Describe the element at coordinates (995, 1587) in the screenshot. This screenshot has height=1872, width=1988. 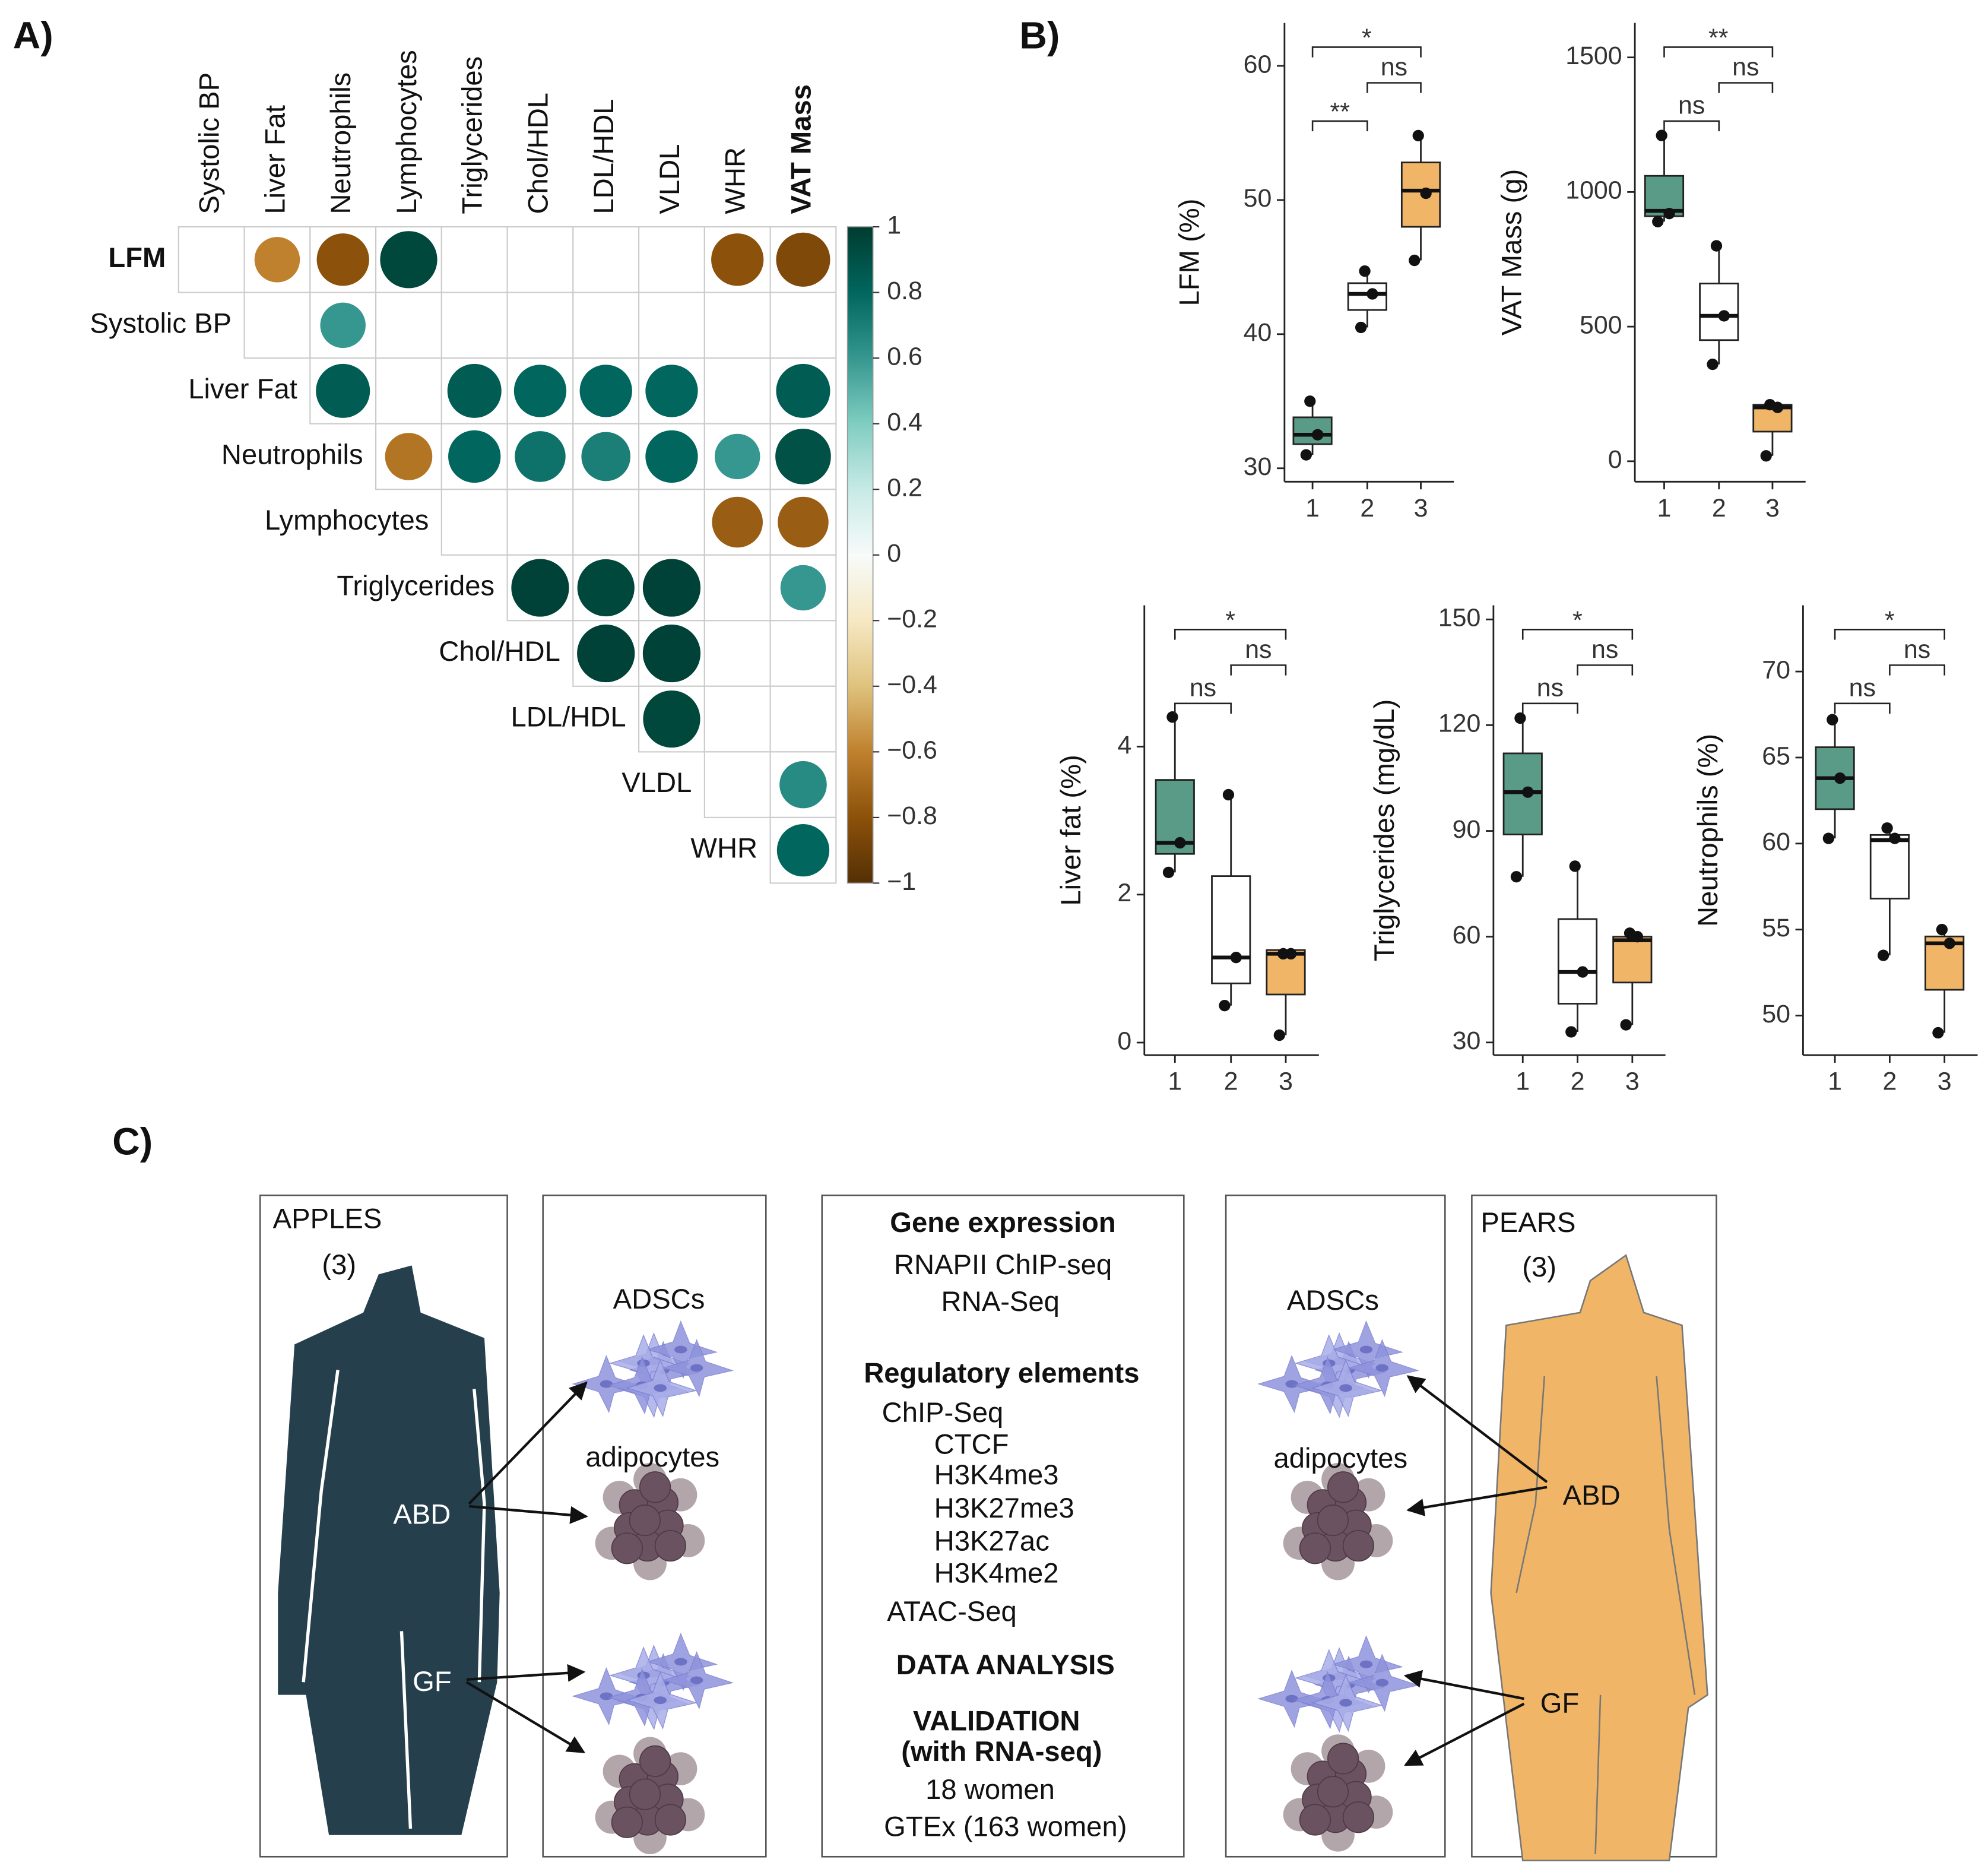
I see `cell-icons` at that location.